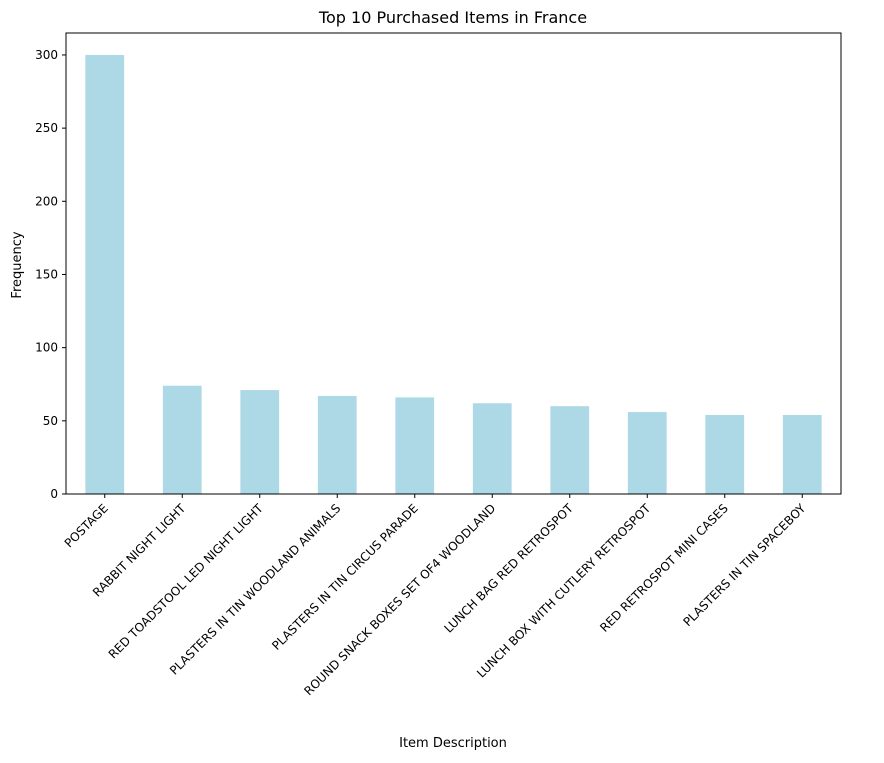  I want to click on chart-title: Top 10 Purchased Items in France, so click(452, 17).